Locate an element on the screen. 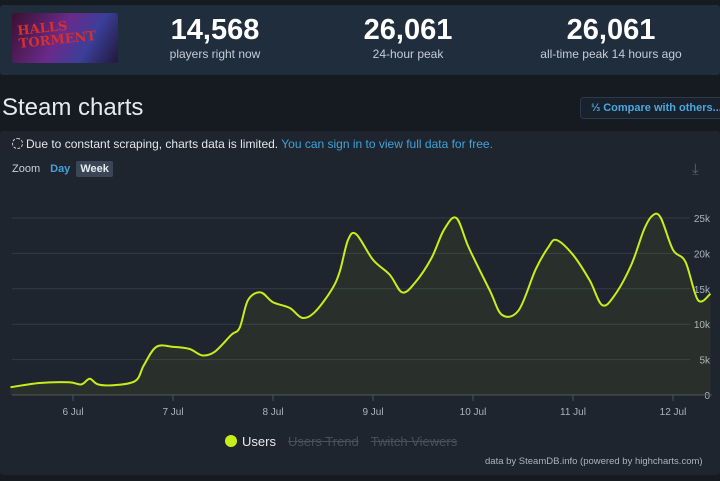 The image size is (720, 481). stat-value: 14,568 is located at coordinates (215, 30).